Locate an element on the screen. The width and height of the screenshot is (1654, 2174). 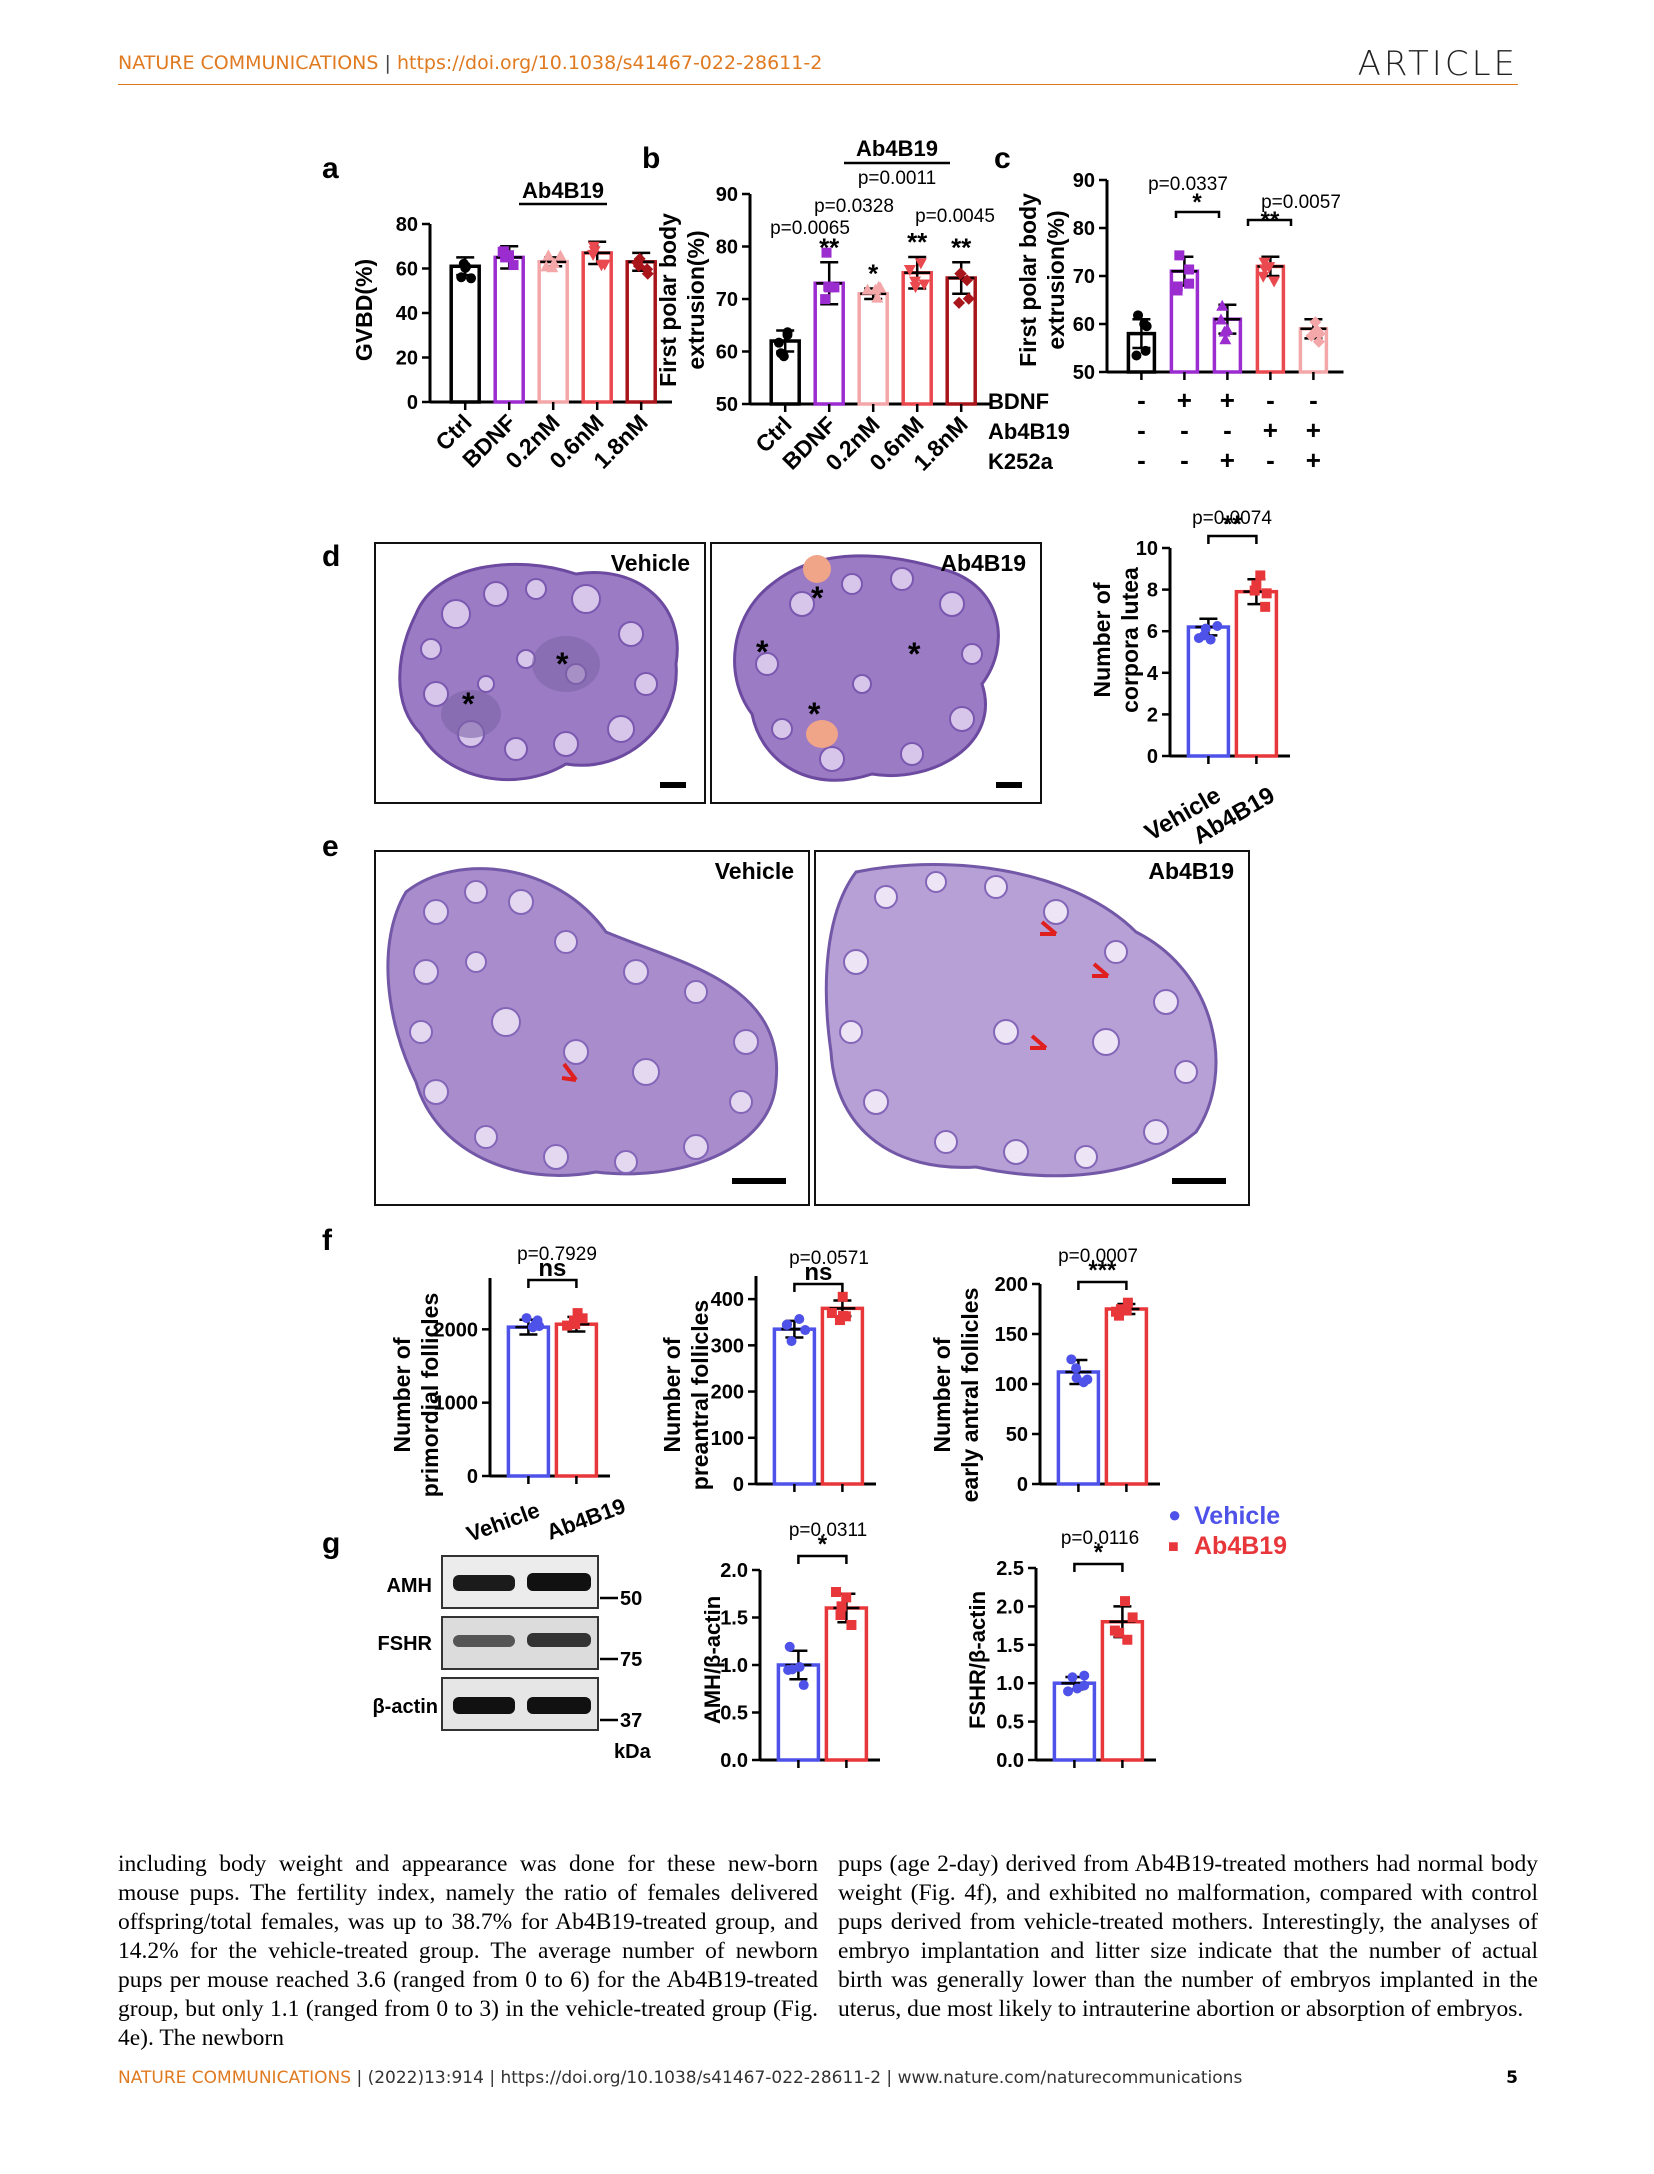
d-sig-text: ** is located at coordinates (1232, 524).